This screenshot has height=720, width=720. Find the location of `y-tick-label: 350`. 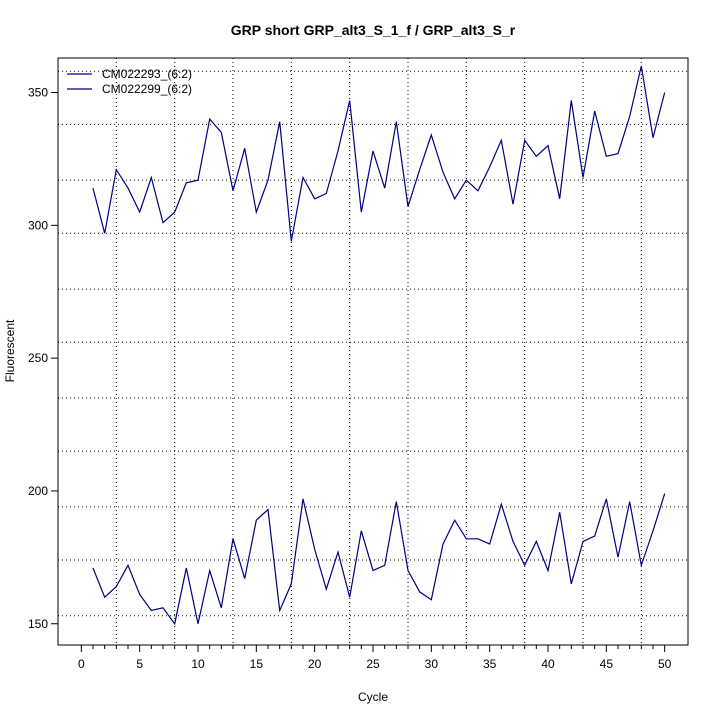

y-tick-label: 350 is located at coordinates (38, 93).